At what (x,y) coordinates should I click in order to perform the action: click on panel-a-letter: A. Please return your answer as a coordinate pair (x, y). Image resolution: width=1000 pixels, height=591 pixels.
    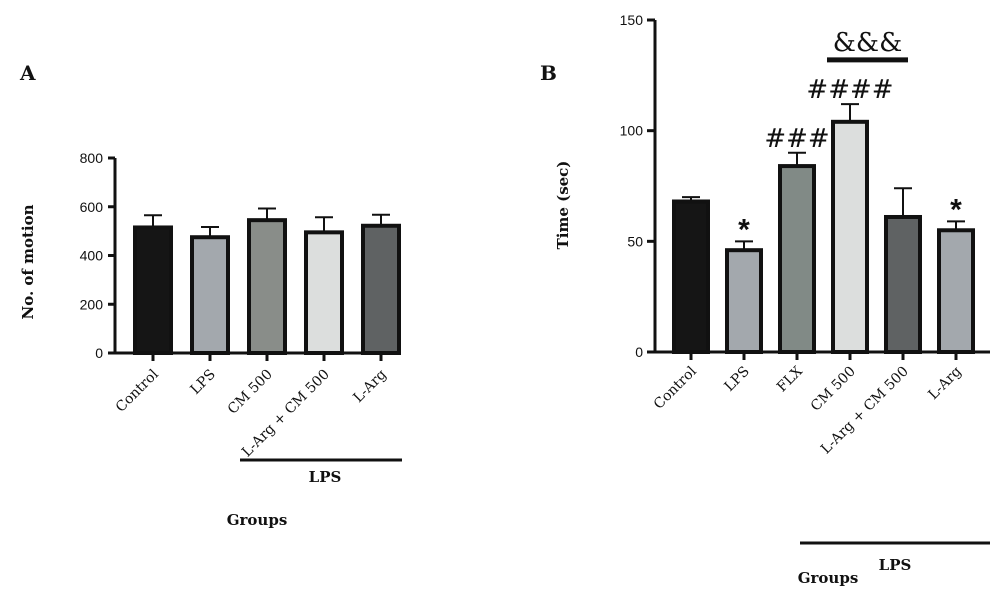
    Looking at the image, I should click on (27, 73).